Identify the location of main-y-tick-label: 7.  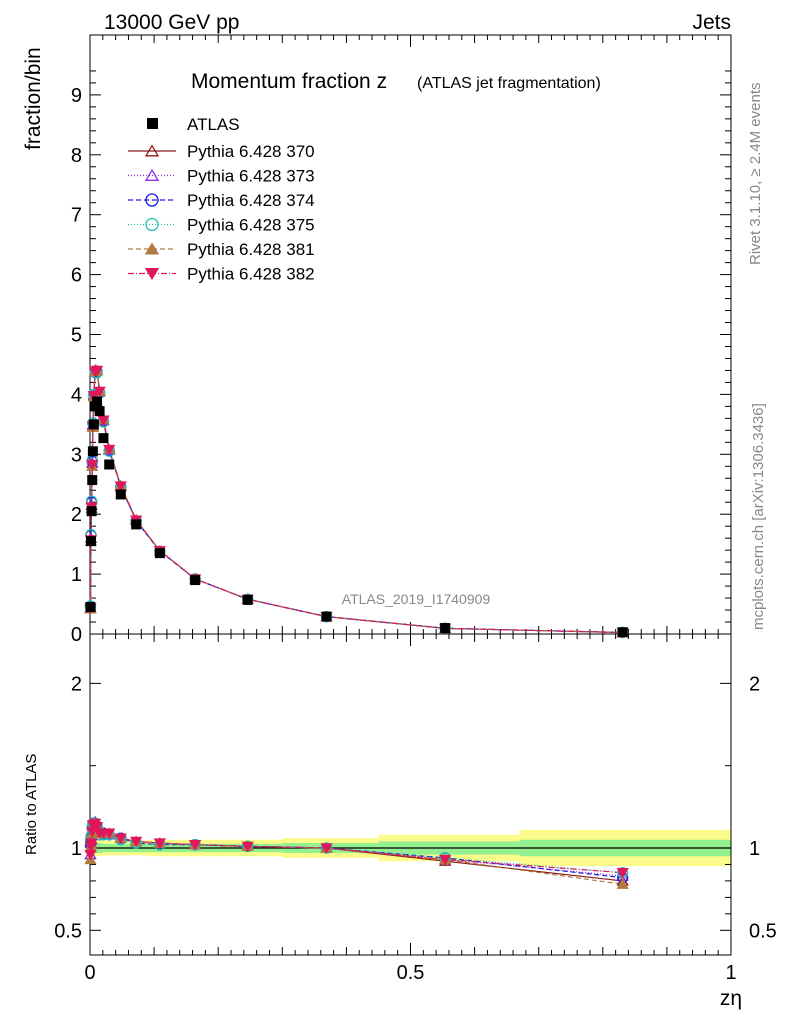
(76, 216).